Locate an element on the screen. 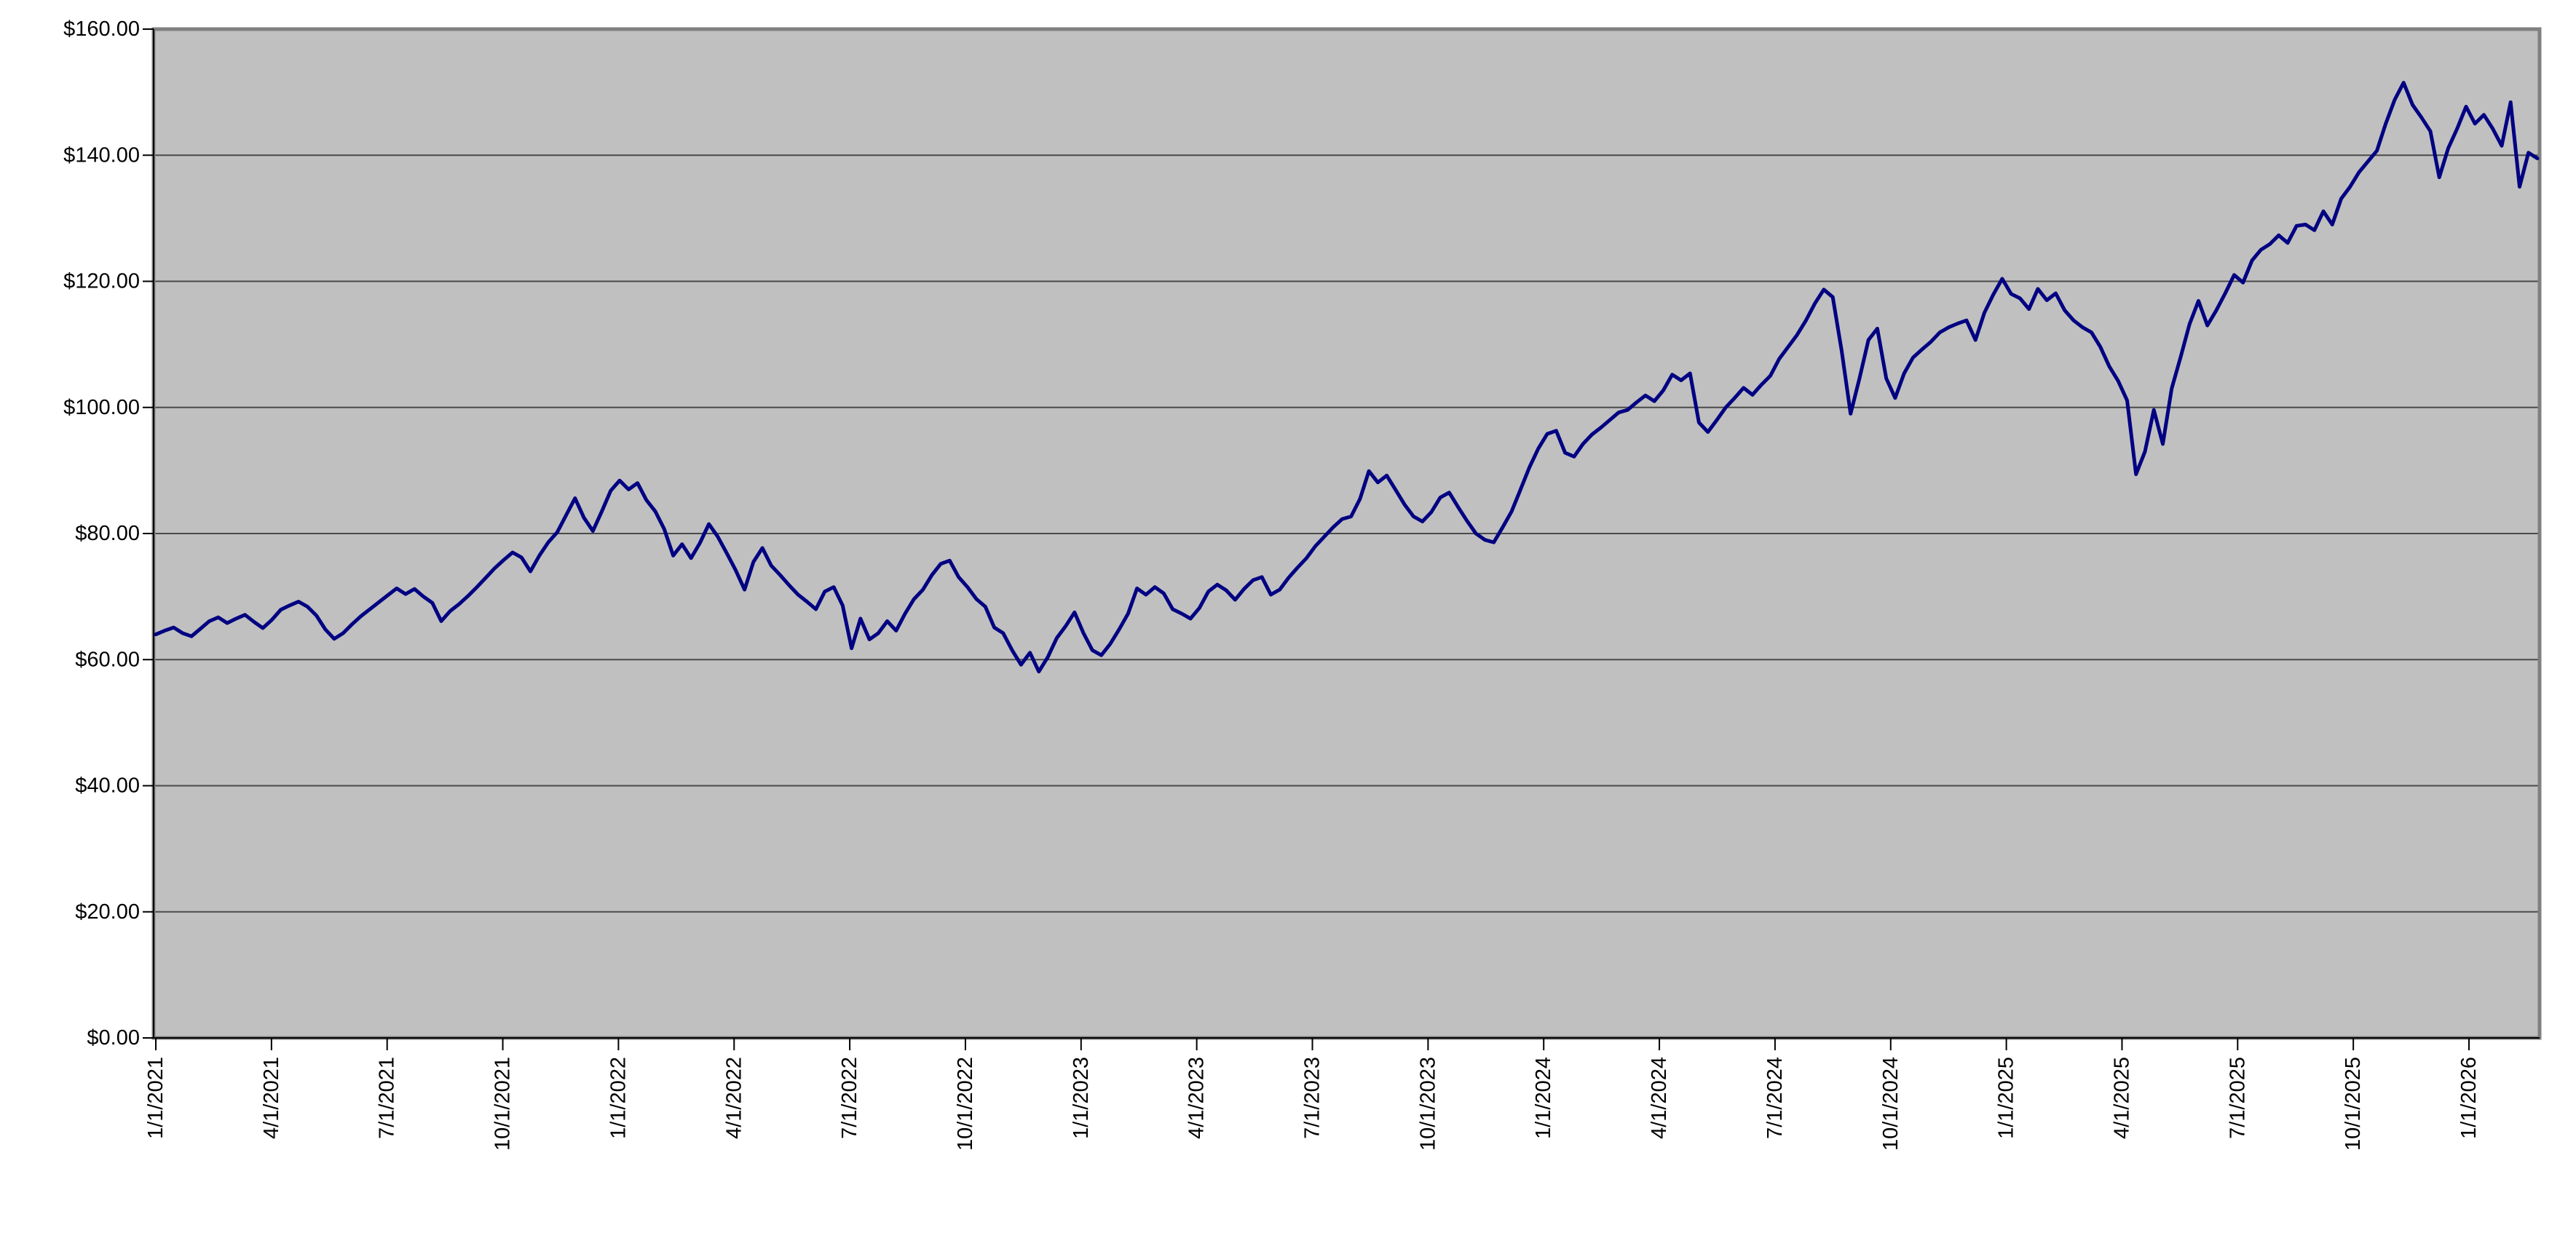  x-axis-tick-label: 1/1/2025 is located at coordinates (2006, 1098).